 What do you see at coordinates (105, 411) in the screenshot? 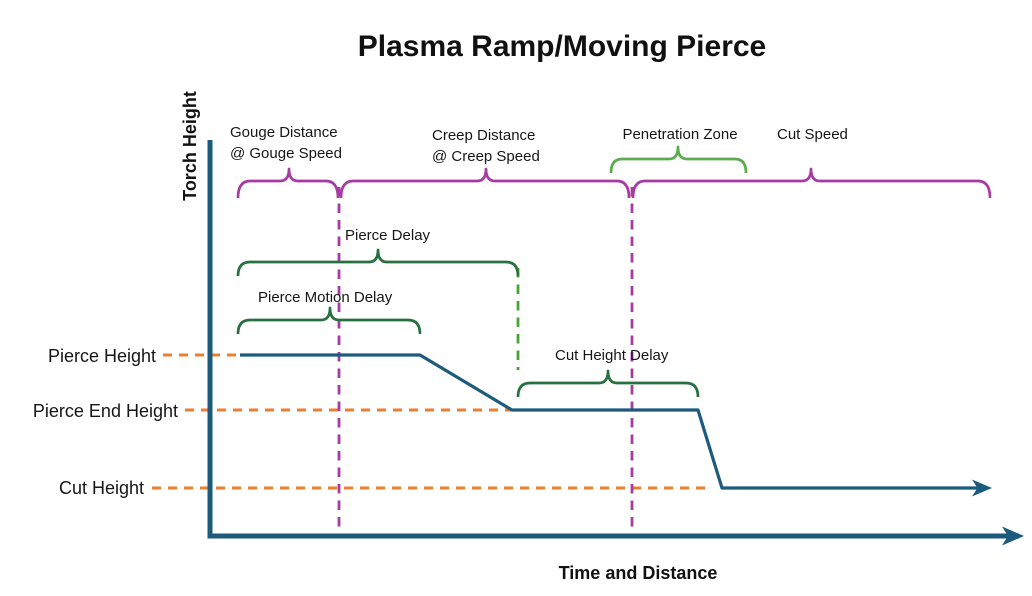
I see `pierce-end-height-label: Pierce End Height` at bounding box center [105, 411].